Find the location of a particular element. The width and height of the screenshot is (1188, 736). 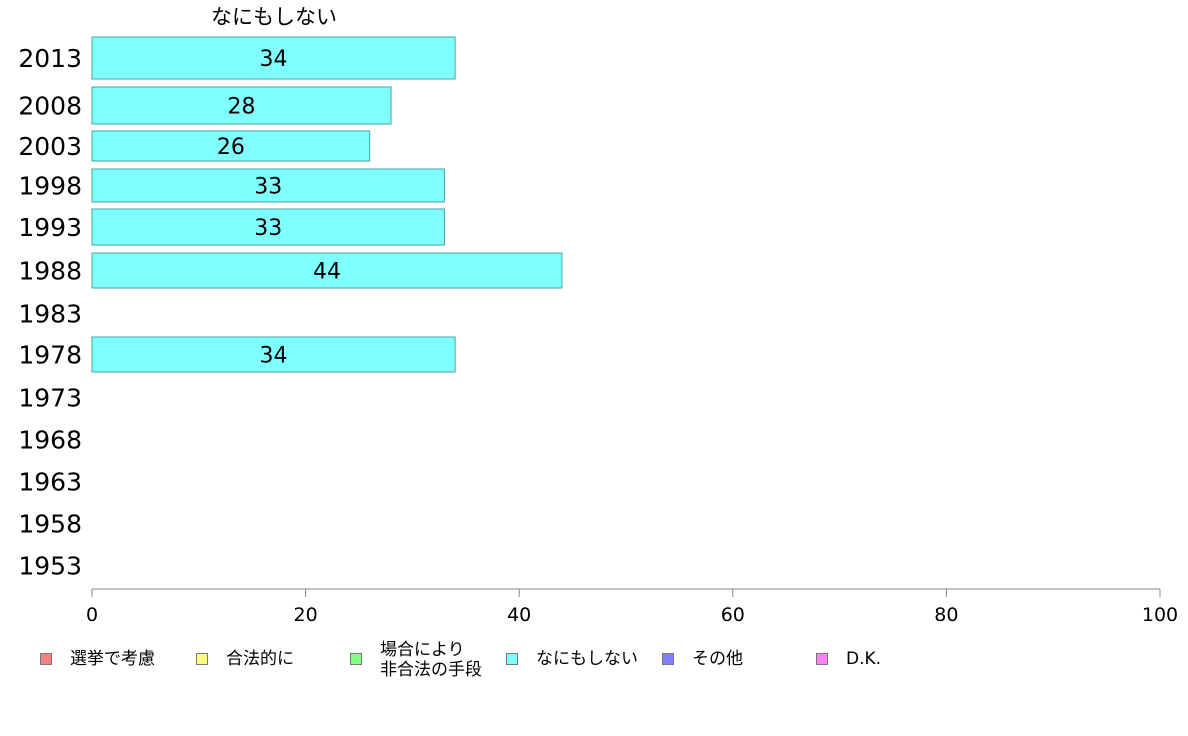

data-label-2008: 28 is located at coordinates (242, 107).